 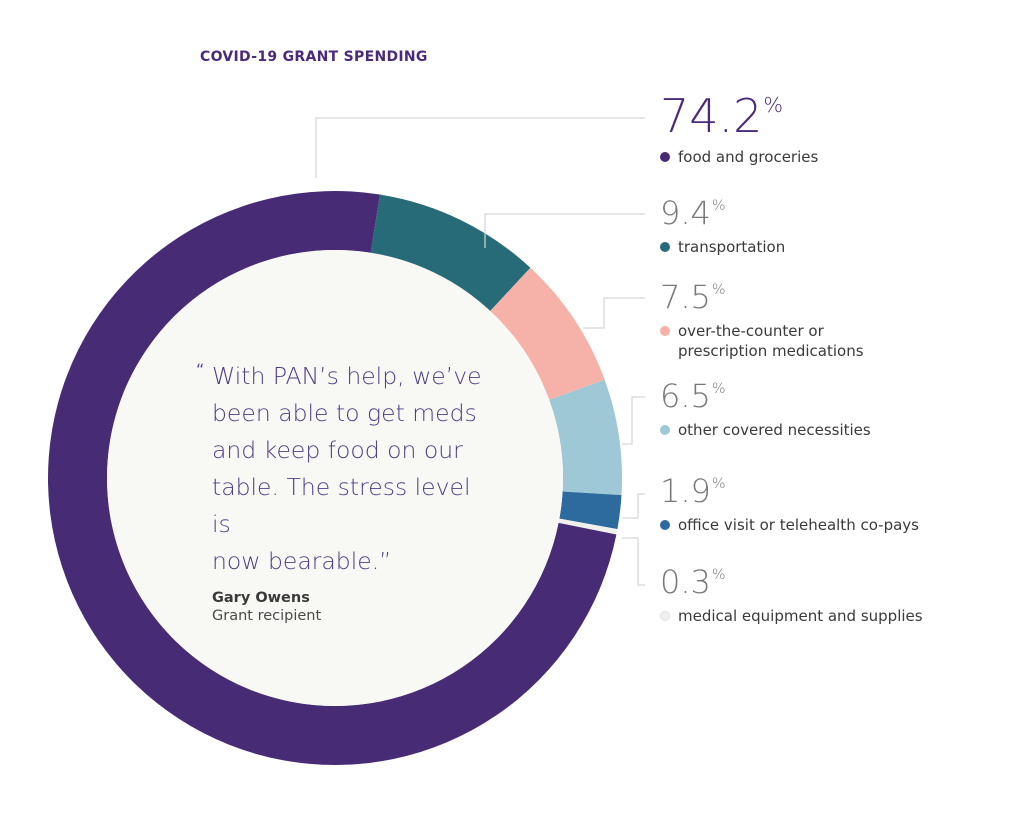 I want to click on quote-line: With PAN’s help, we’ve, so click(x=347, y=376).